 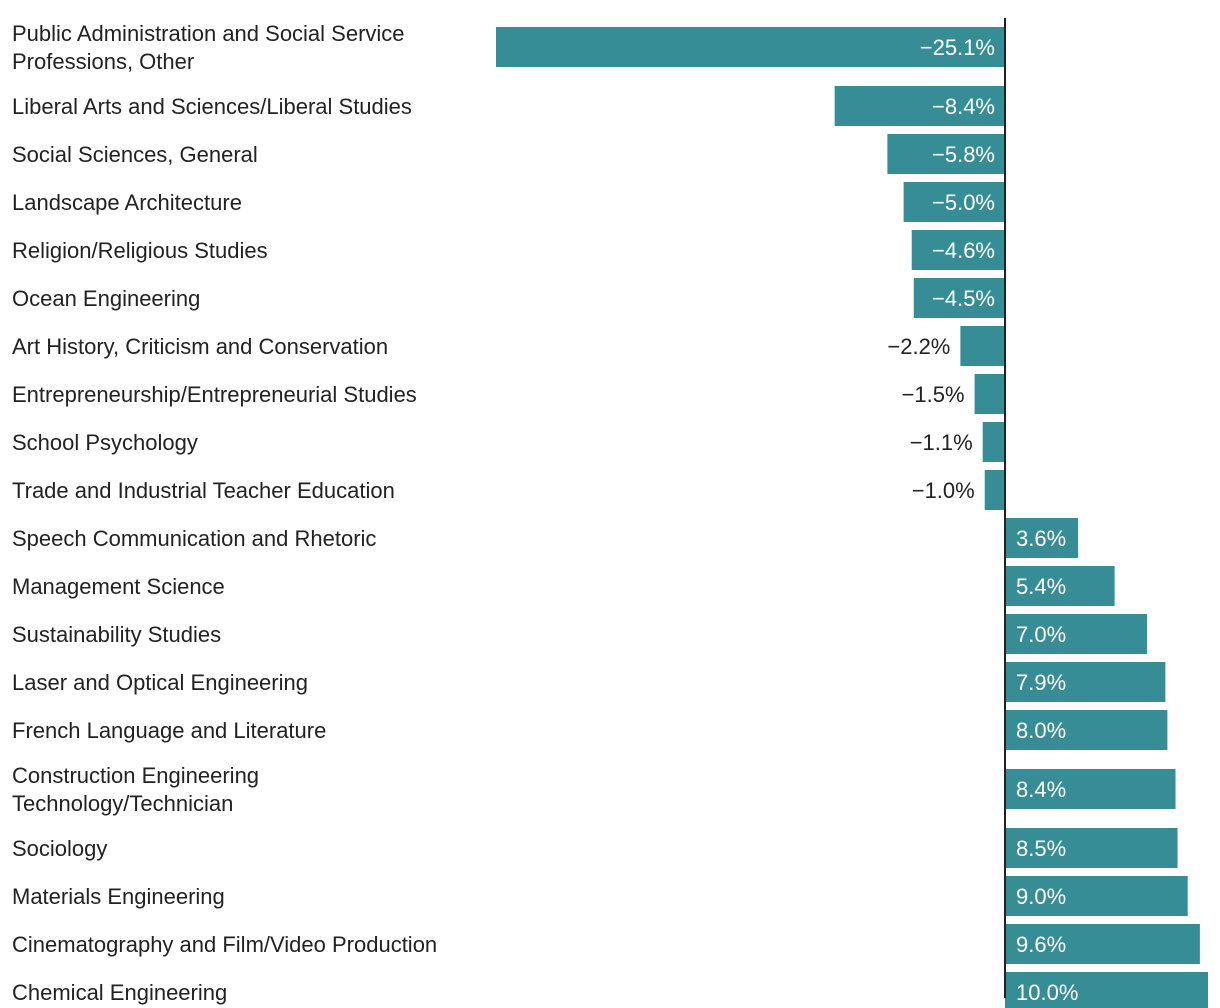 I want to click on category-label: French Language and Literature, so click(x=169, y=730).